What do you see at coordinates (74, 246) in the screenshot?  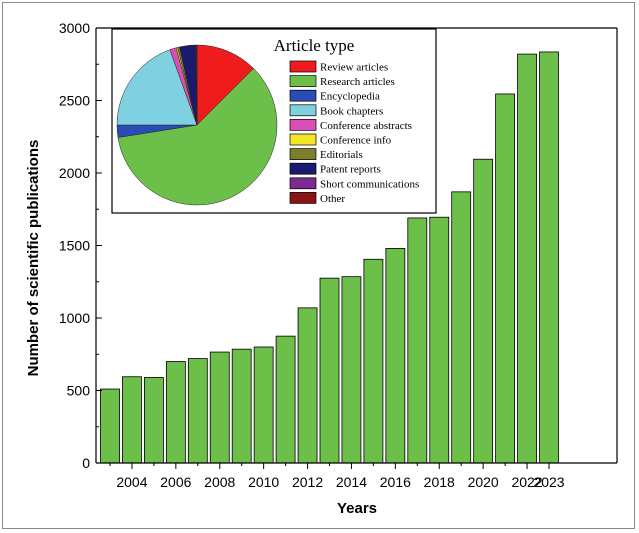 I see `y-tick-label: 1500` at bounding box center [74, 246].